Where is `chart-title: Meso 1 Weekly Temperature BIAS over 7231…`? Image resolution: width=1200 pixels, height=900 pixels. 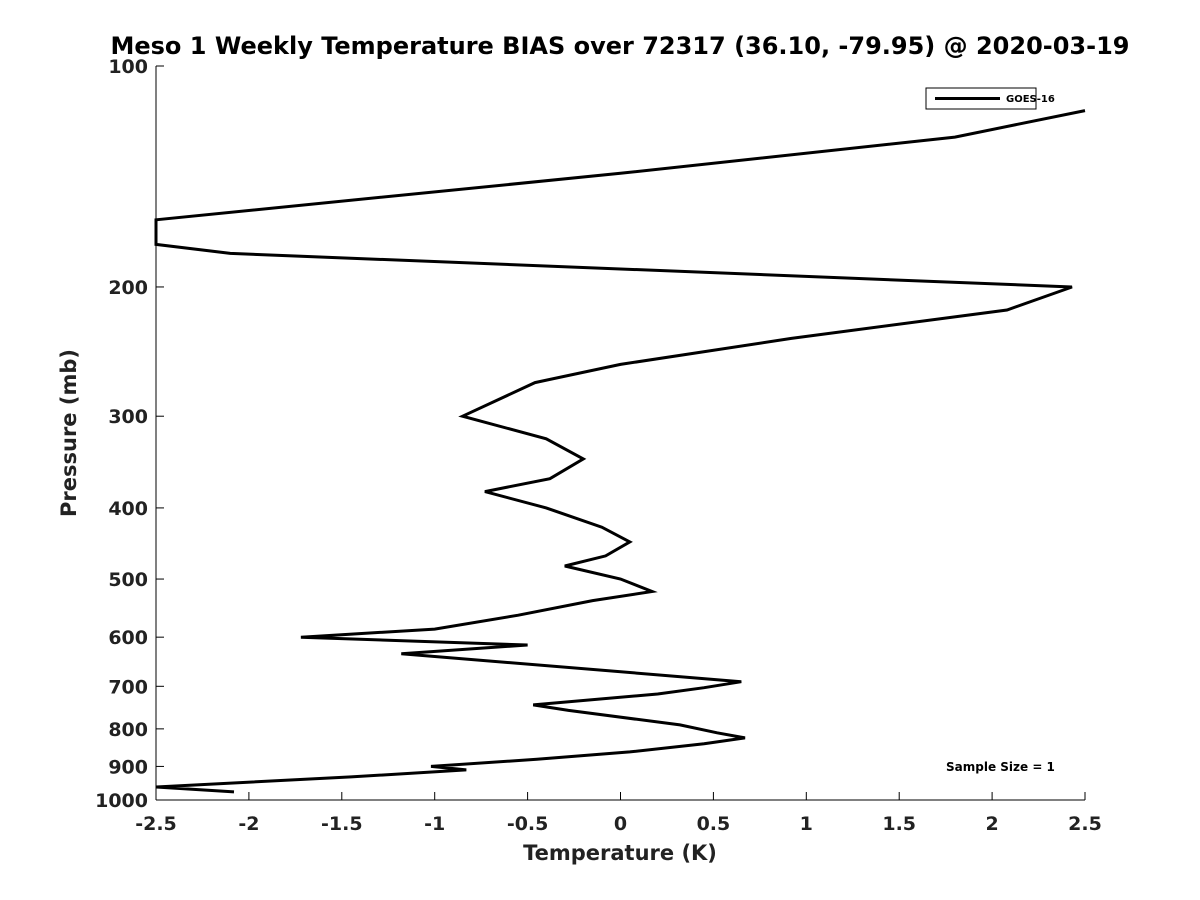 chart-title: Meso 1 Weekly Temperature BIAS over 7231… is located at coordinates (619, 46).